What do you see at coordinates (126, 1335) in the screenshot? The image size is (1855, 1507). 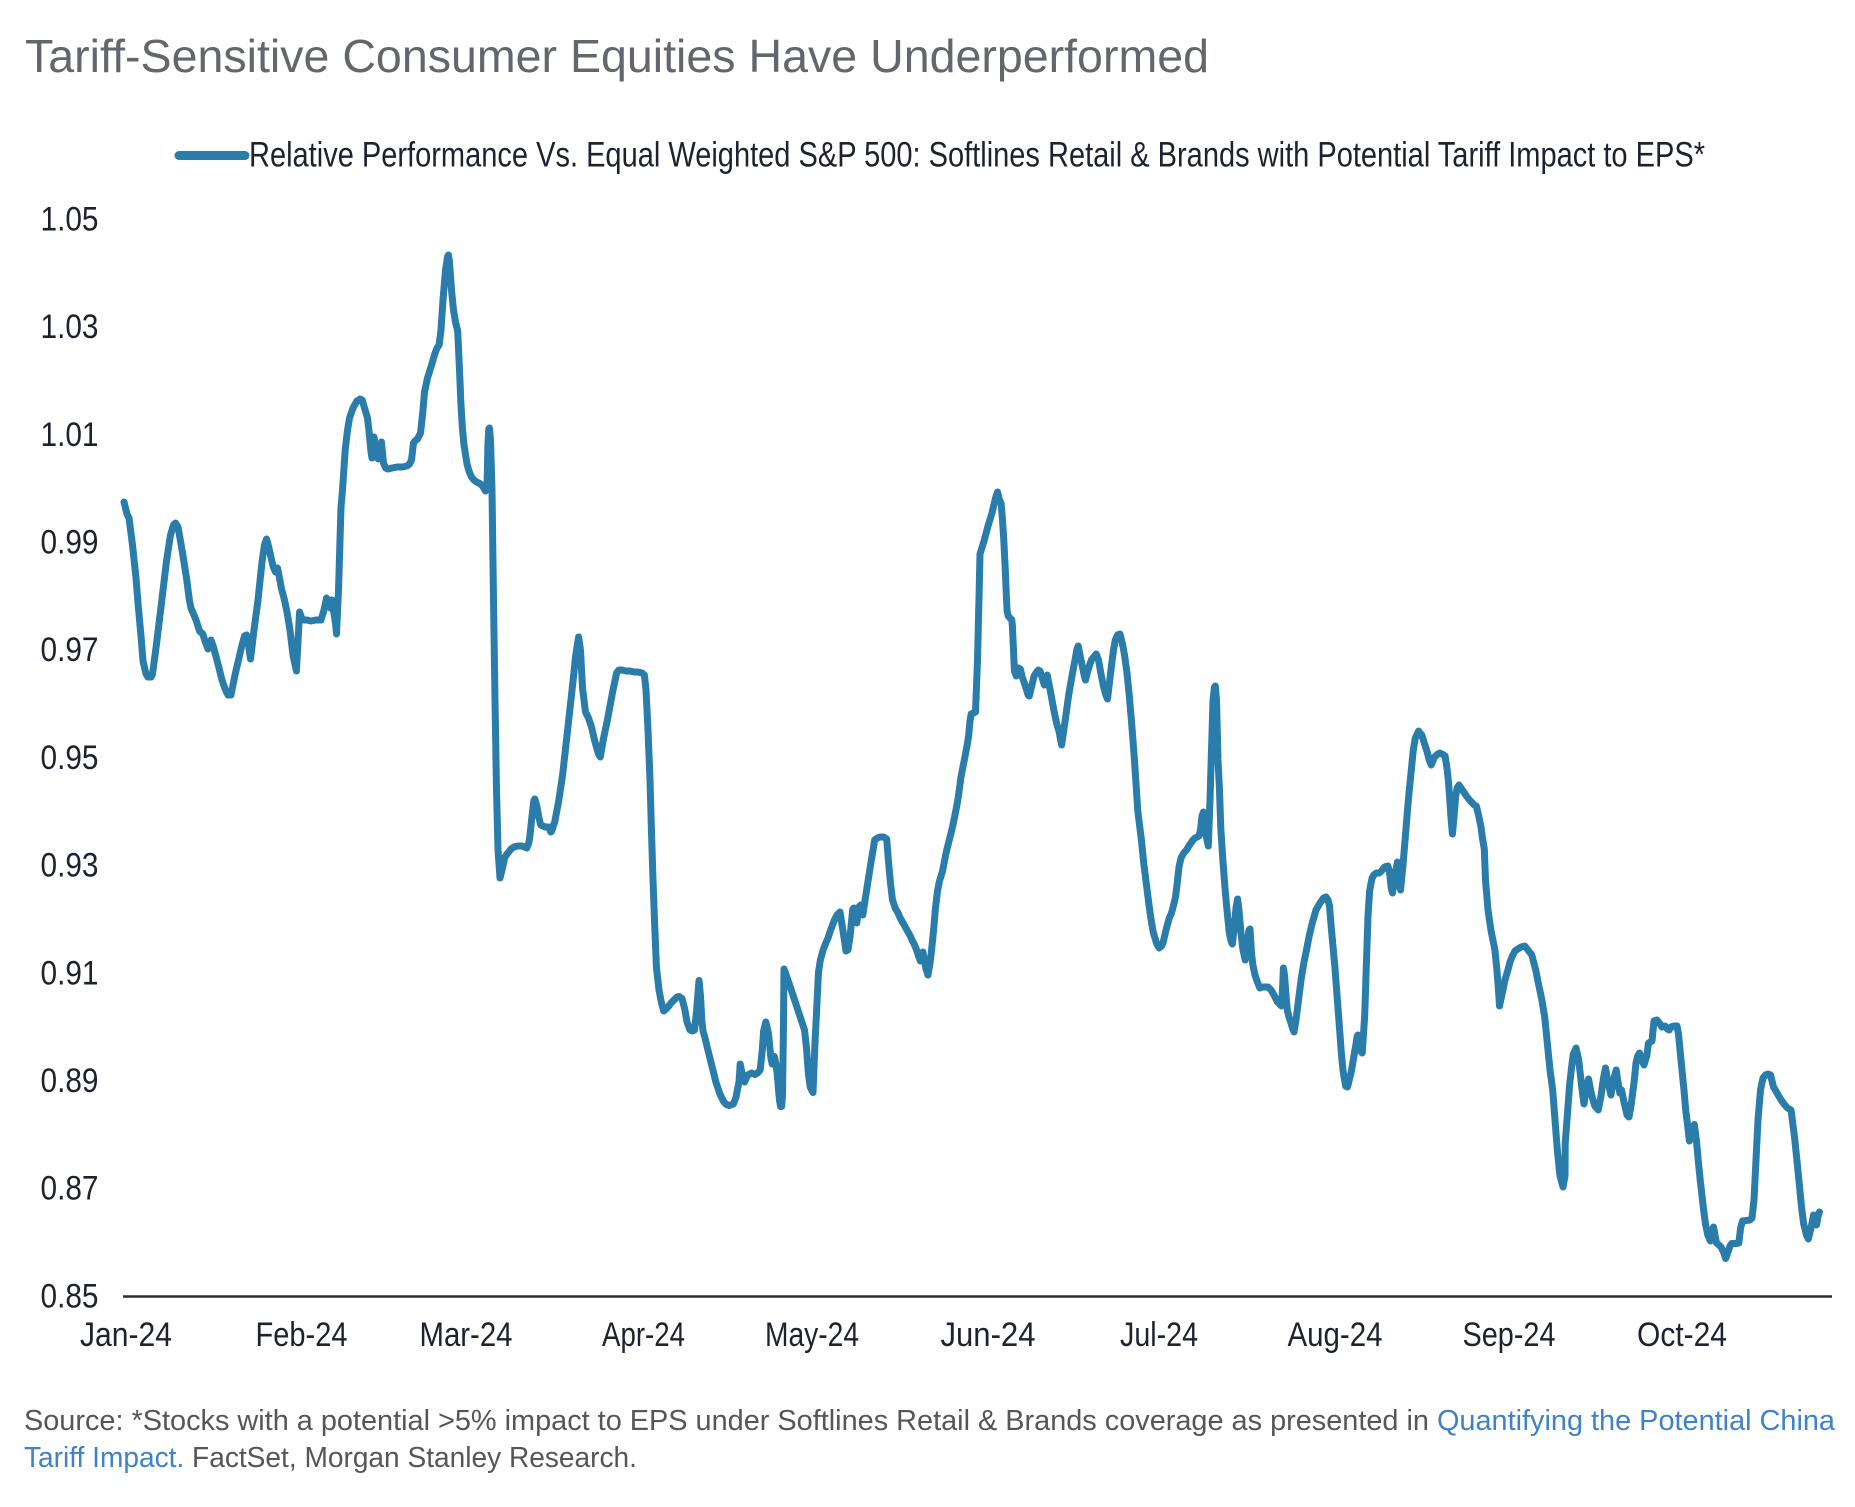 I see `svg-text: Jan-24` at bounding box center [126, 1335].